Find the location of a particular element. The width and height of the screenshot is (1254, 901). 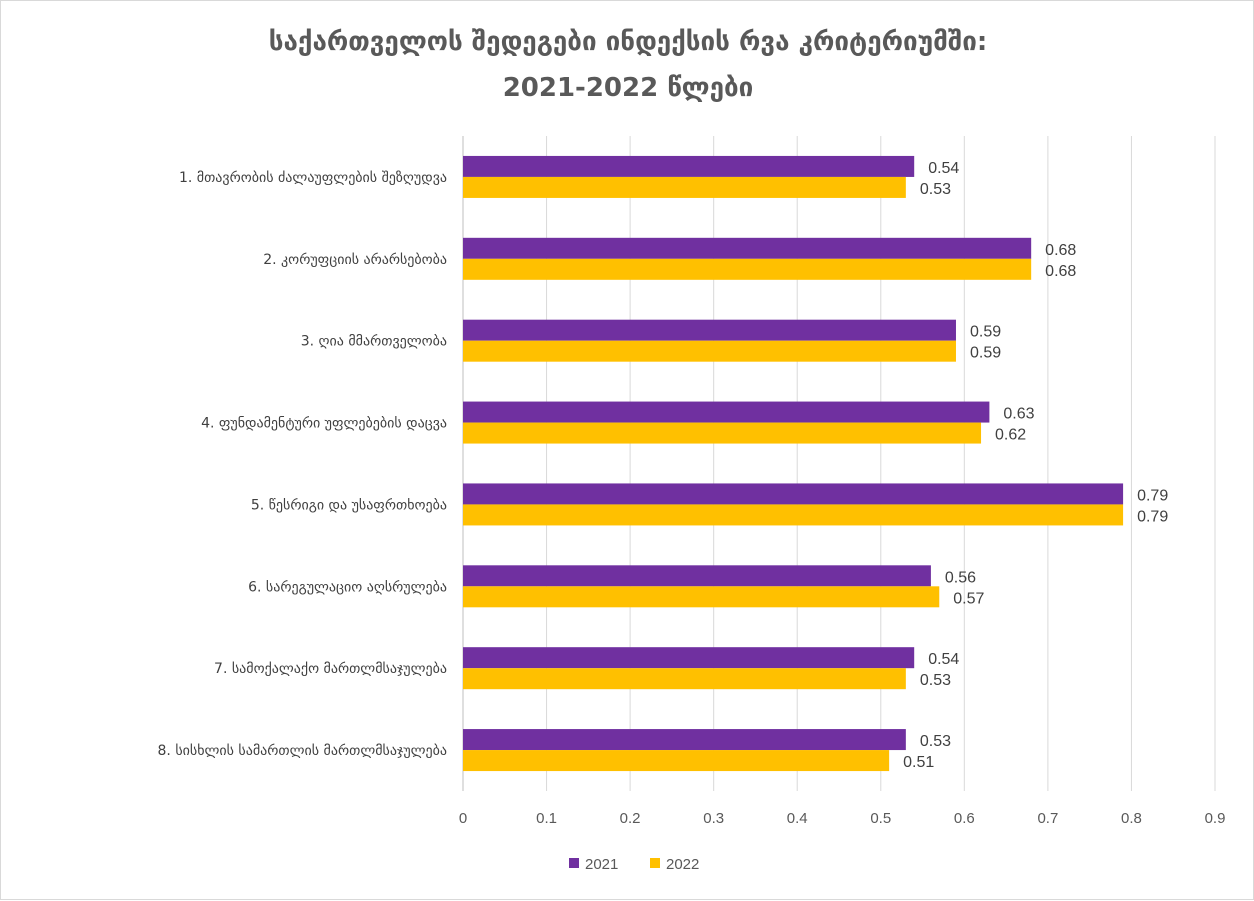

category-label-6: 6. სარეგულაციო აღსრულება is located at coordinates (347, 586).